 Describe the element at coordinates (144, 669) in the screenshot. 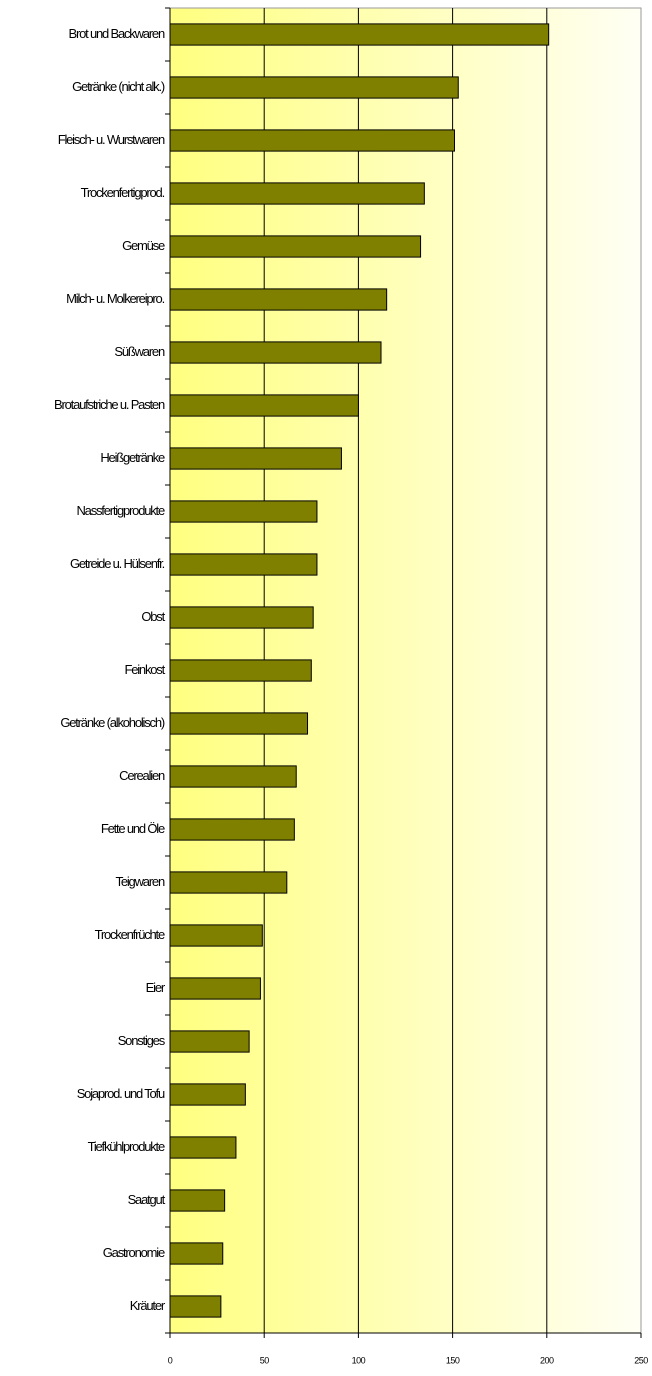

I see `y-tick-label: Feinkost` at that location.